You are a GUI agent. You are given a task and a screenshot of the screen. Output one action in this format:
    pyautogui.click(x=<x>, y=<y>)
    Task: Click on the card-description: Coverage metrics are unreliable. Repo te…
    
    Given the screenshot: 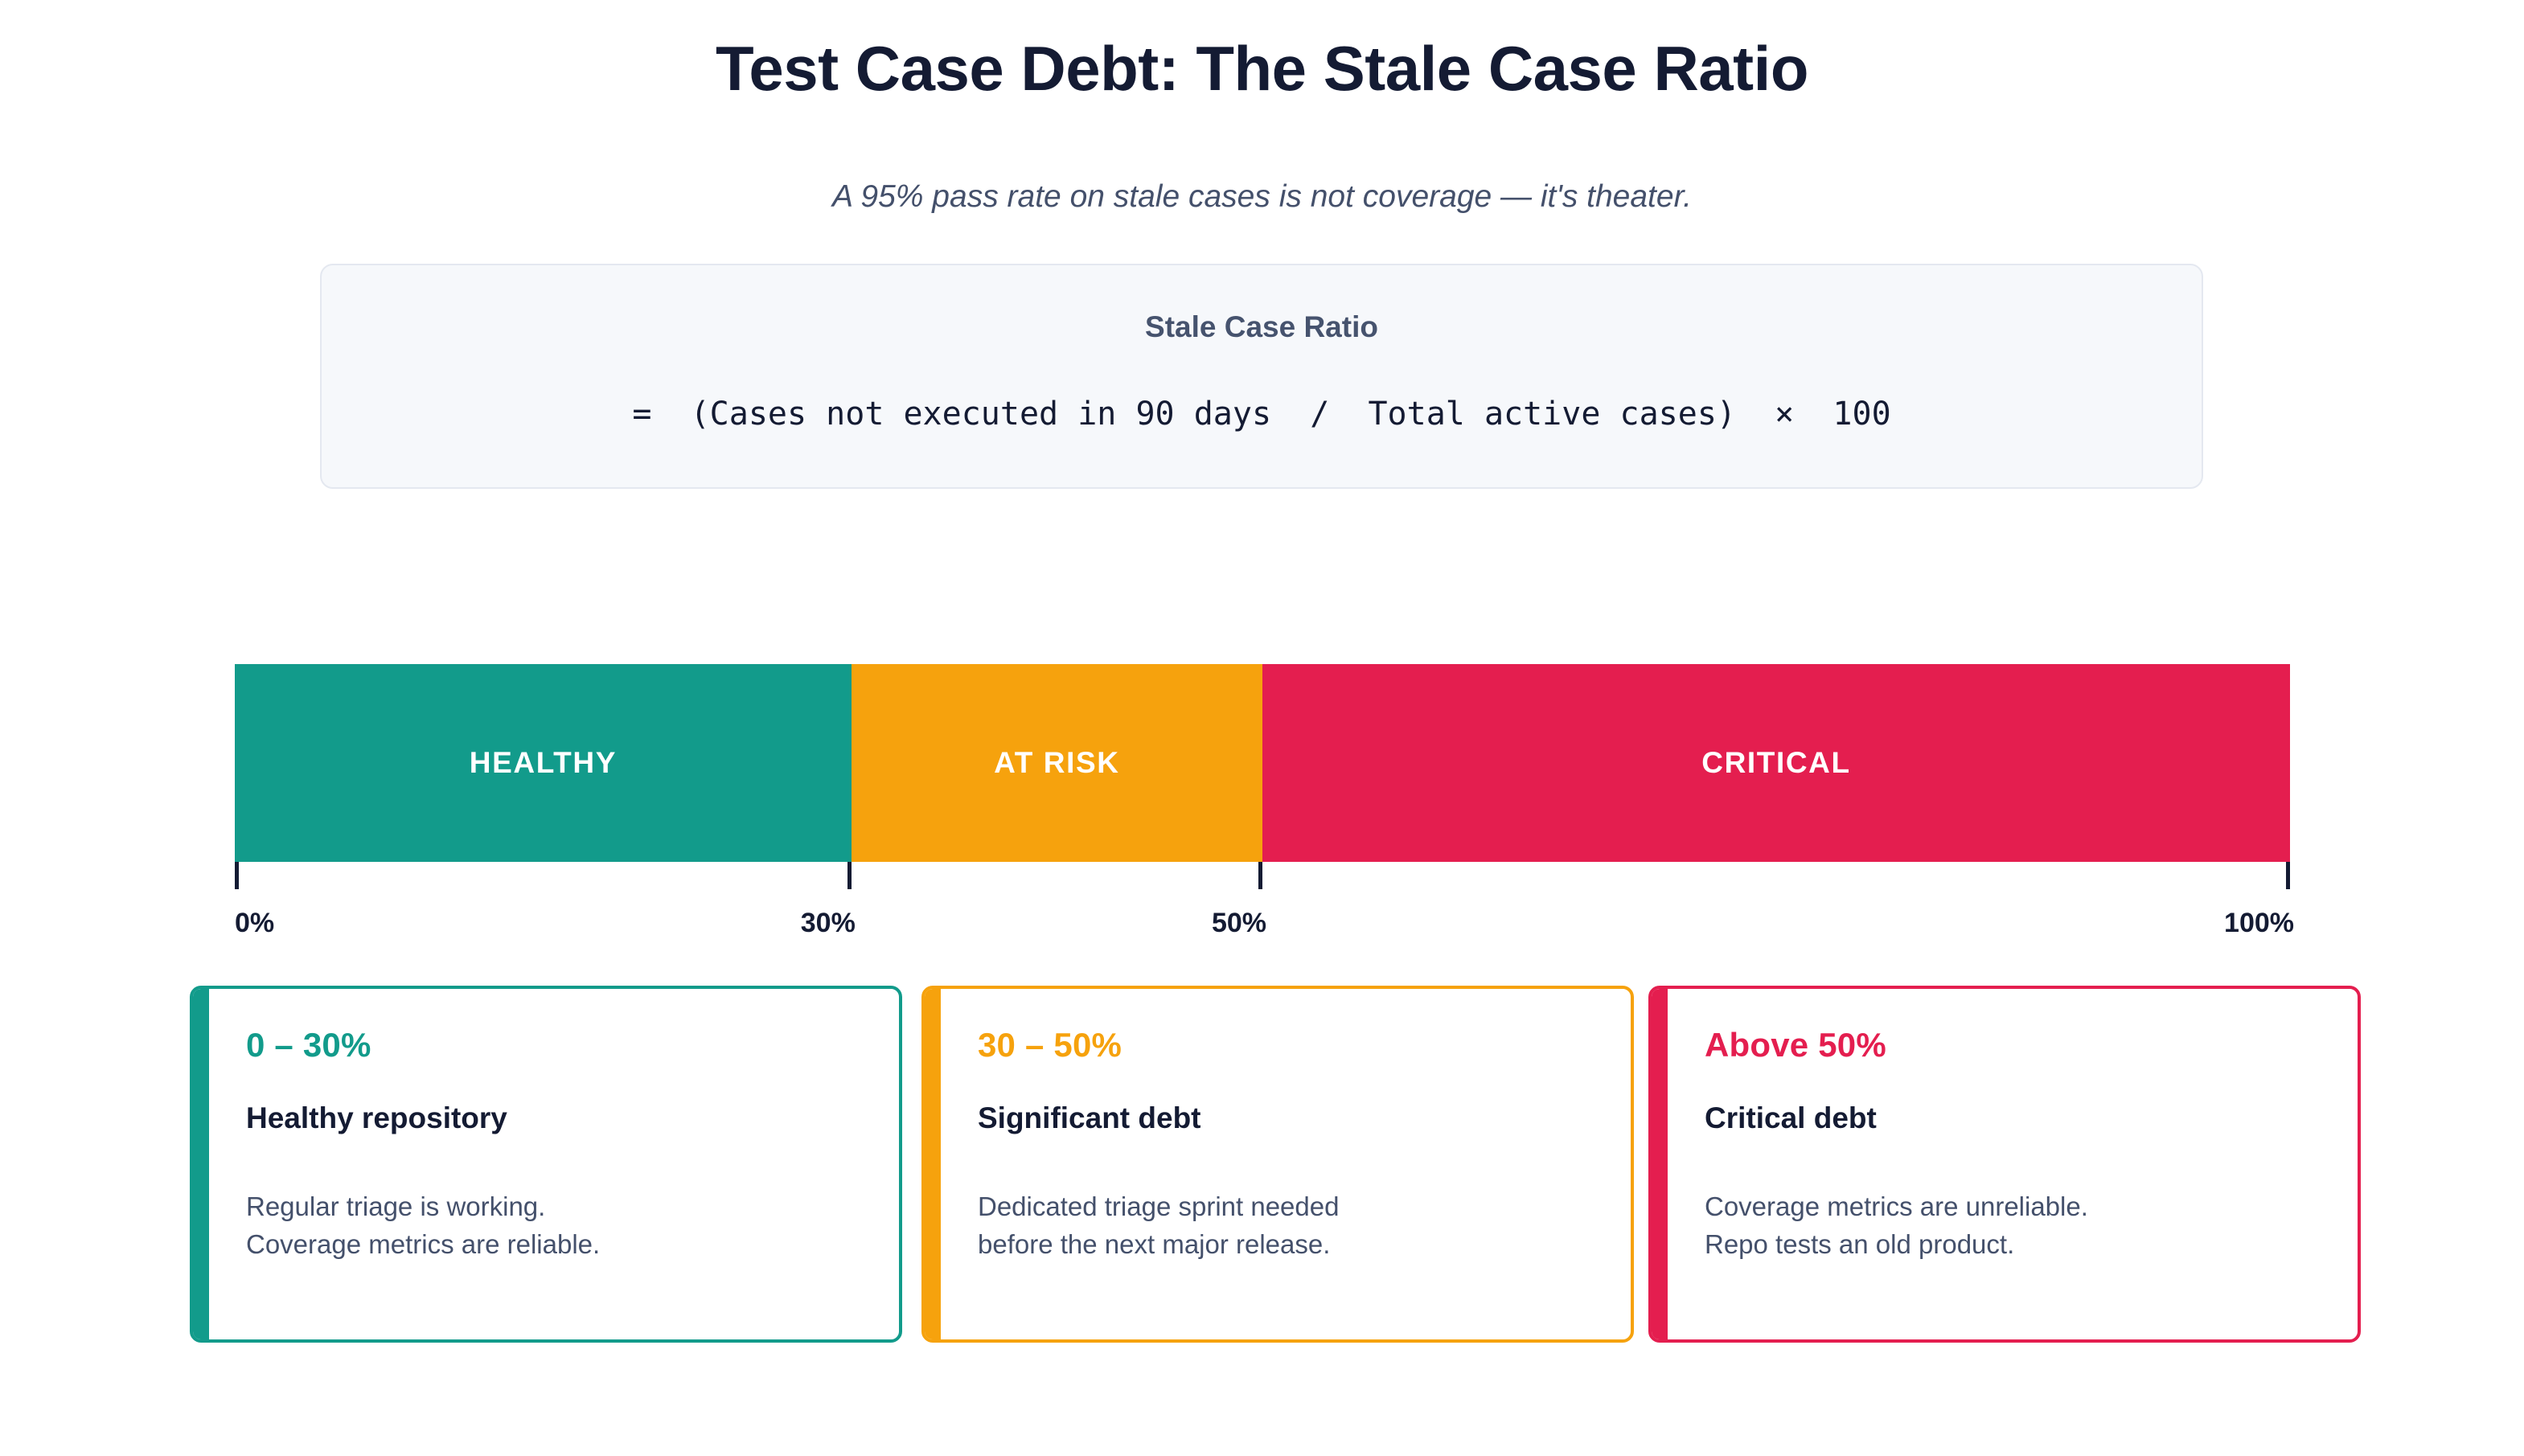 What is the action you would take?
    pyautogui.click(x=1896, y=1225)
    